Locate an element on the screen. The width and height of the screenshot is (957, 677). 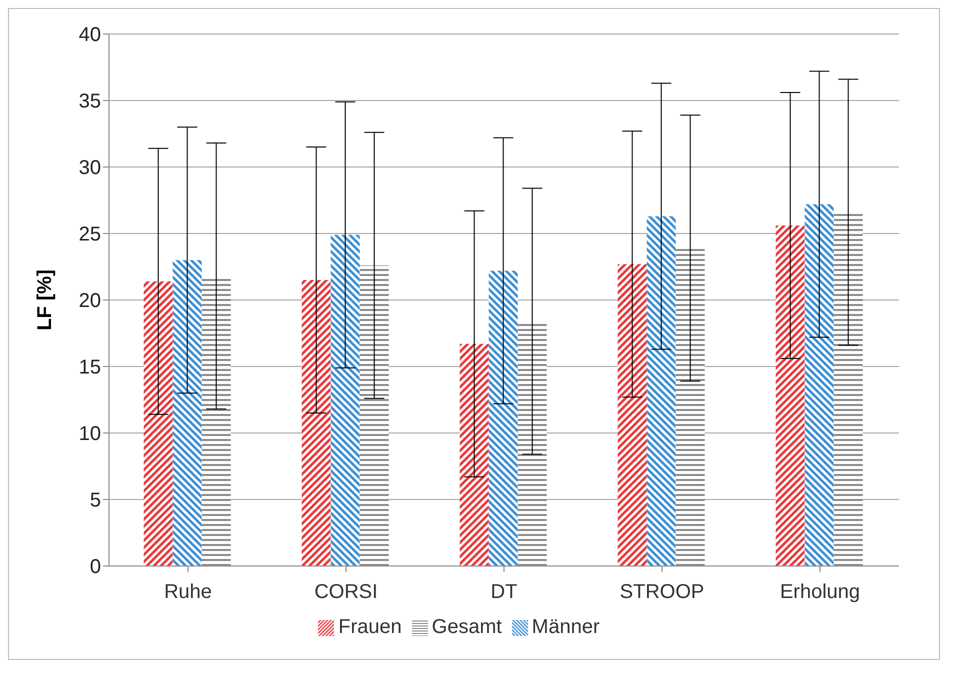
y-tick-label: 15 is located at coordinates (89, 367).